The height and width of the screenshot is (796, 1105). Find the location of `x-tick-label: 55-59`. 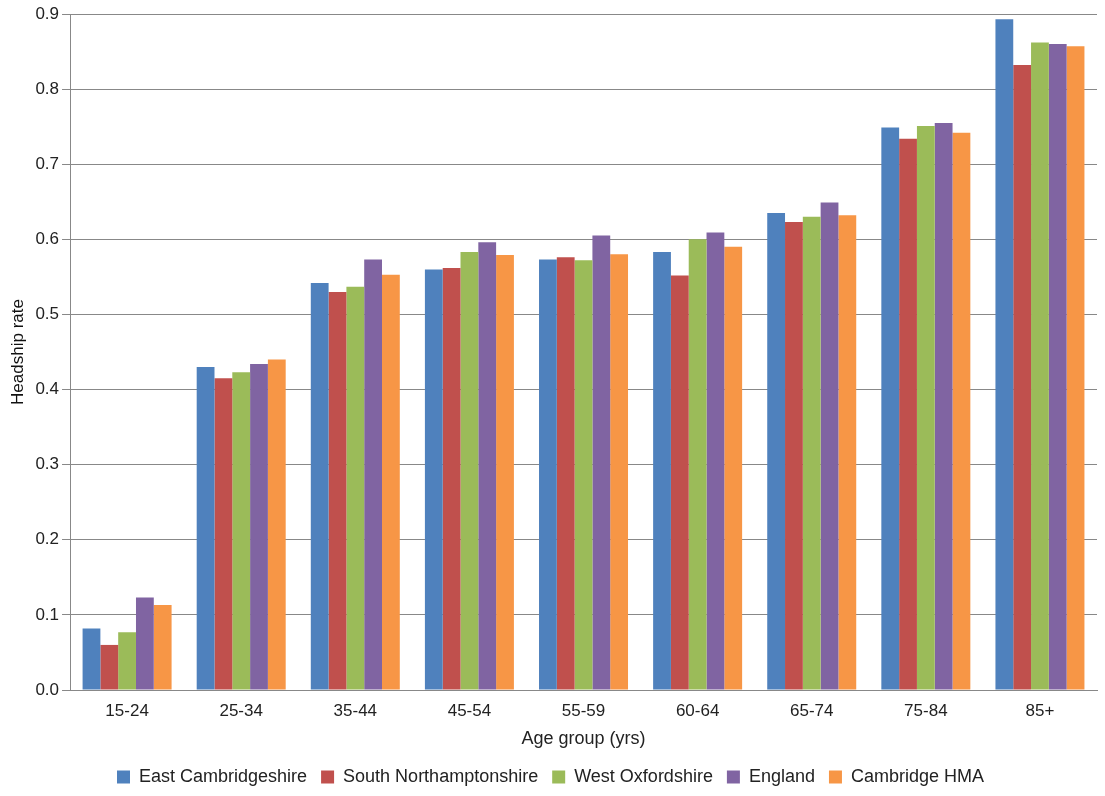

x-tick-label: 55-59 is located at coordinates (583, 710).